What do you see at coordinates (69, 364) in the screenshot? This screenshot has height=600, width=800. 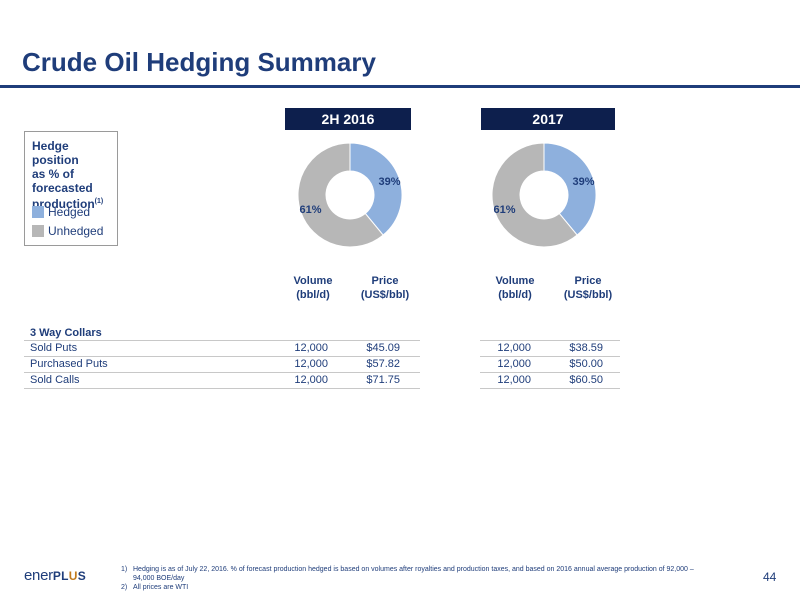 I see `row-label-purchased-puts: Purchased Puts` at bounding box center [69, 364].